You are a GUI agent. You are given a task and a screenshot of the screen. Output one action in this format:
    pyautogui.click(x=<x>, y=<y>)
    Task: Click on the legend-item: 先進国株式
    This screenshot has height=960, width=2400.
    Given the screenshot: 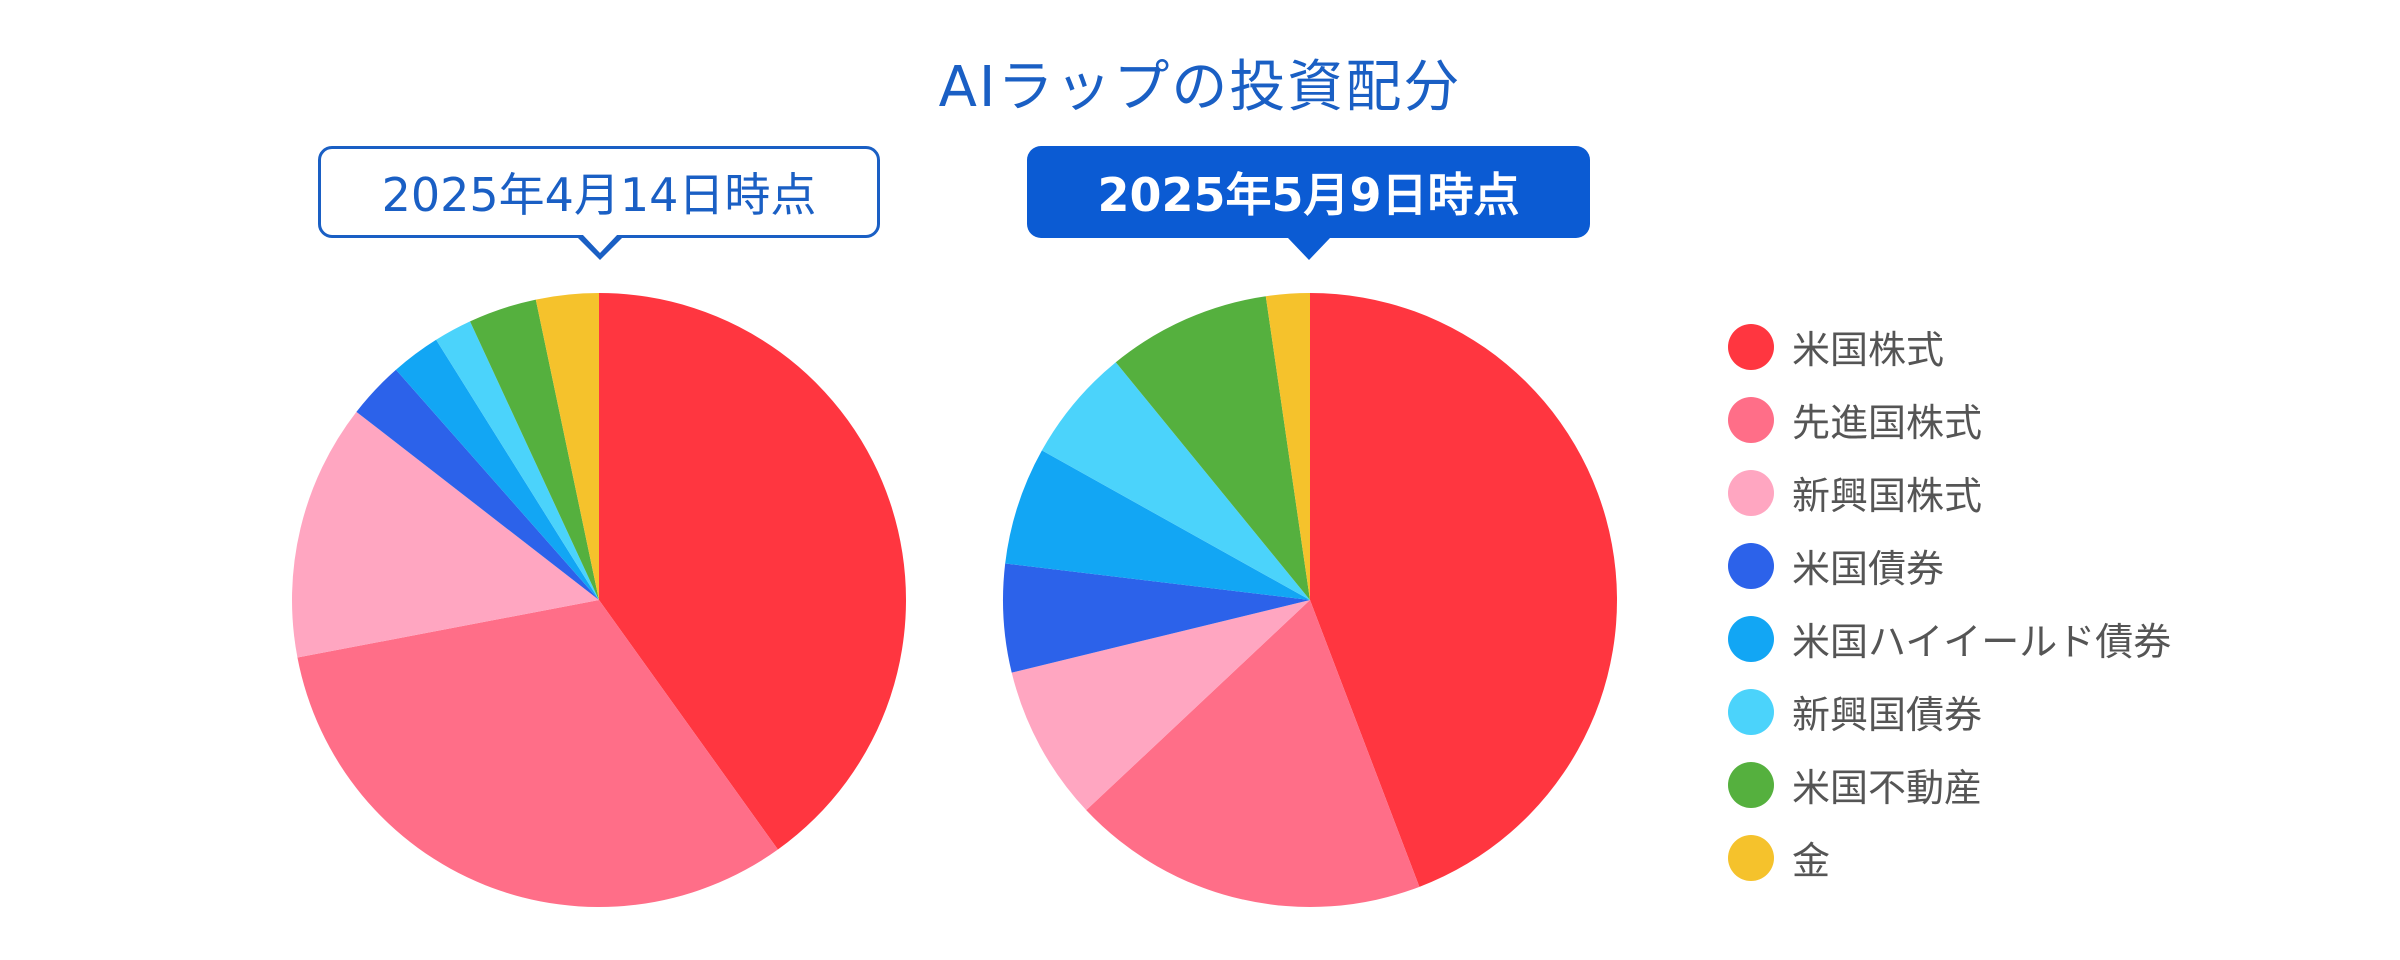 What is the action you would take?
    pyautogui.click(x=1949, y=419)
    